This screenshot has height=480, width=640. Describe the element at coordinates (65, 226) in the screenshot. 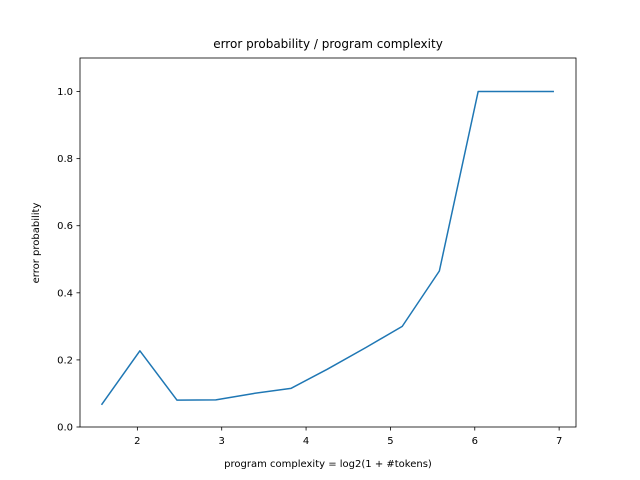

I see `y-tick-label: 0.6` at that location.